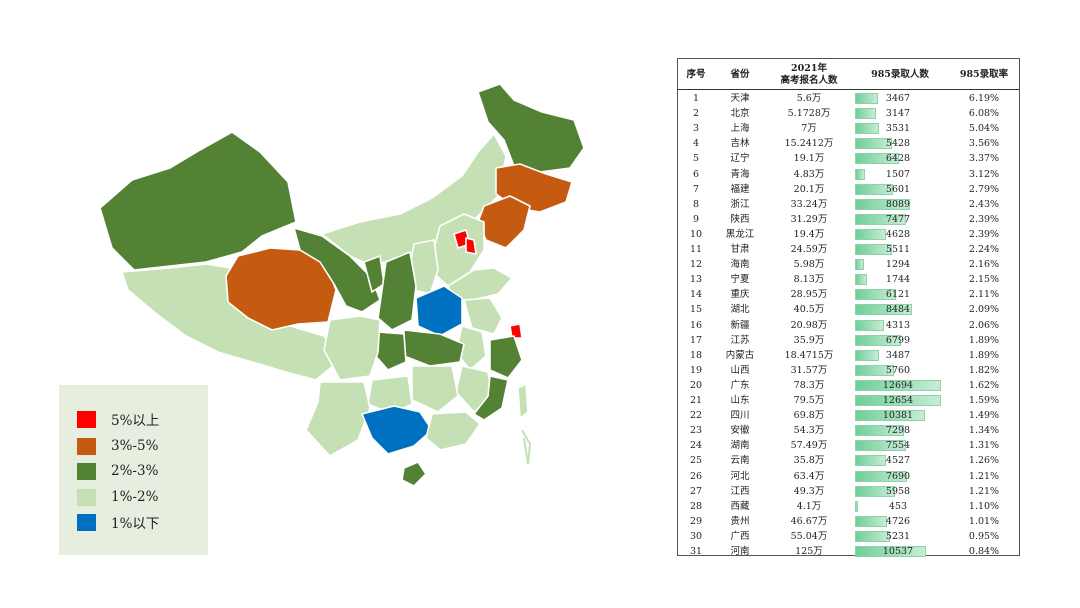  I want to click on cell-admitted: 7690, so click(900, 476).